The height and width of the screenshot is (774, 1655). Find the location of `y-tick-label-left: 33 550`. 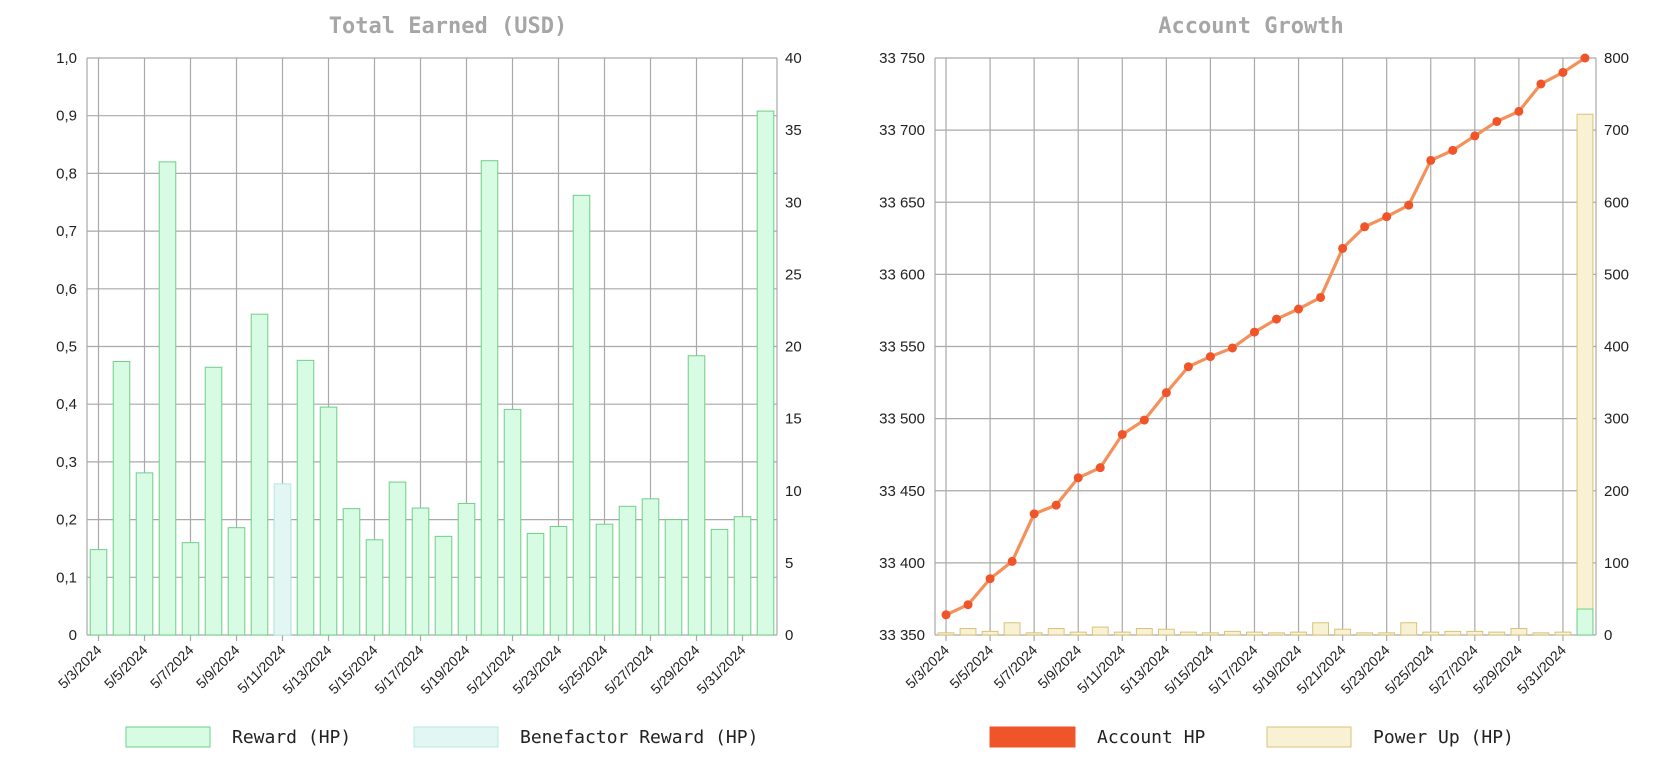

y-tick-label-left: 33 550 is located at coordinates (902, 347).